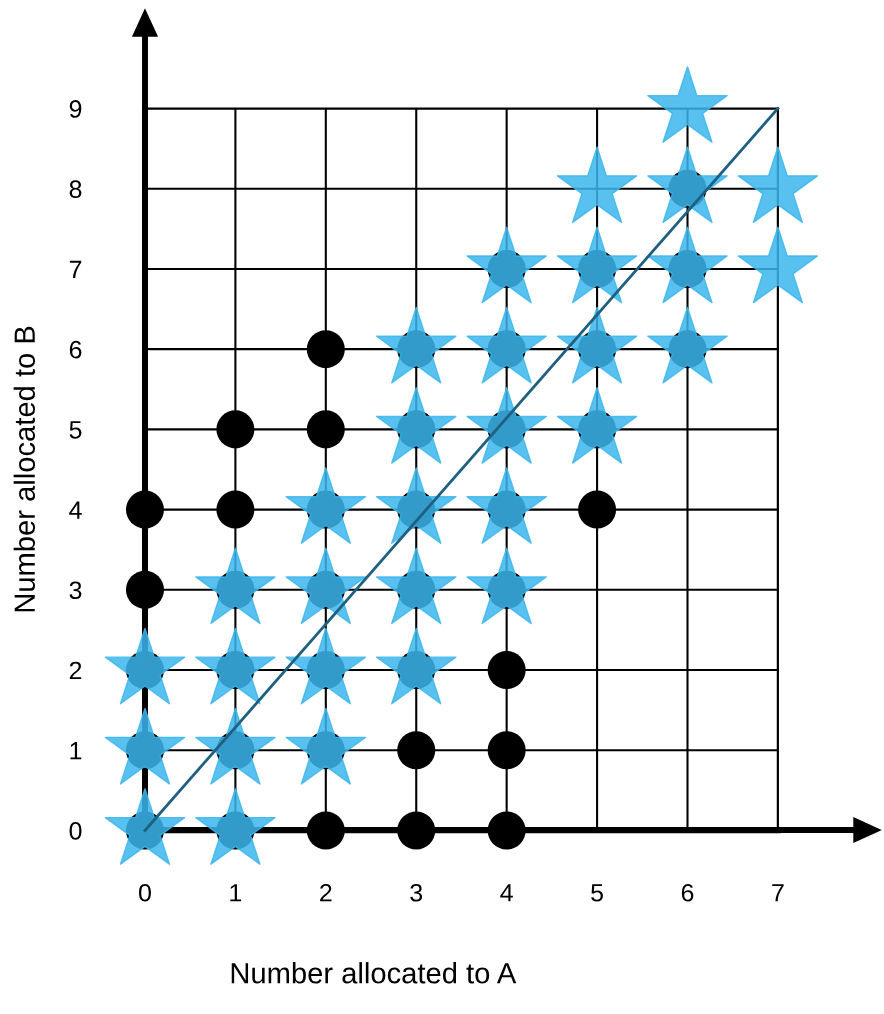 The image size is (884, 1014). I want to click on y-tick-label: 3, so click(75, 590).